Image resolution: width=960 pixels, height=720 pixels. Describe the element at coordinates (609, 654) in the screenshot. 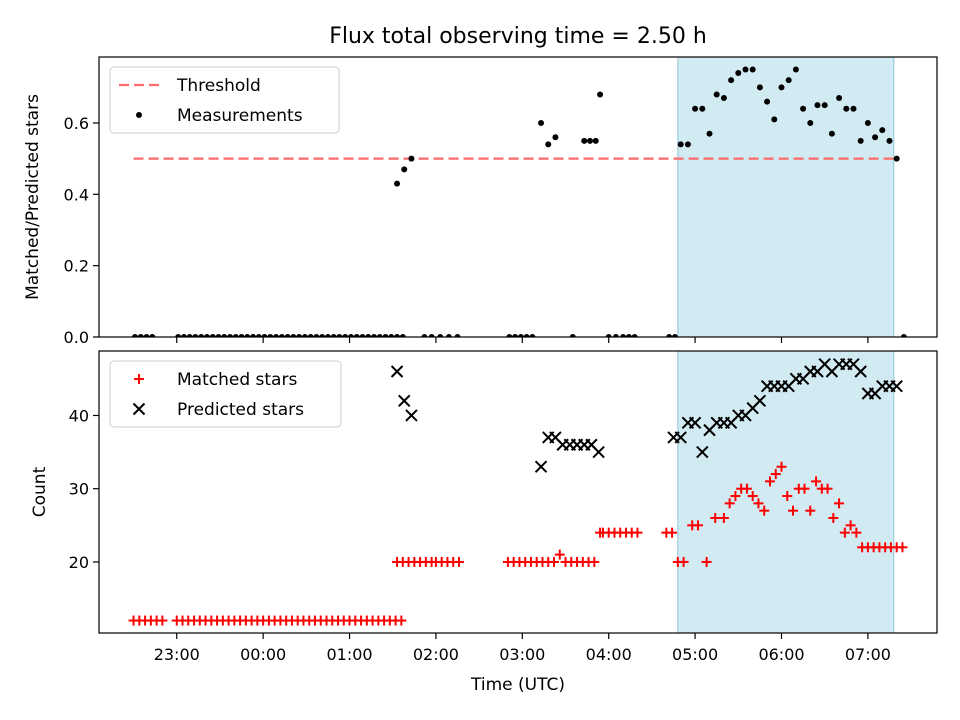

I see `x-tick-label: 04:00` at that location.